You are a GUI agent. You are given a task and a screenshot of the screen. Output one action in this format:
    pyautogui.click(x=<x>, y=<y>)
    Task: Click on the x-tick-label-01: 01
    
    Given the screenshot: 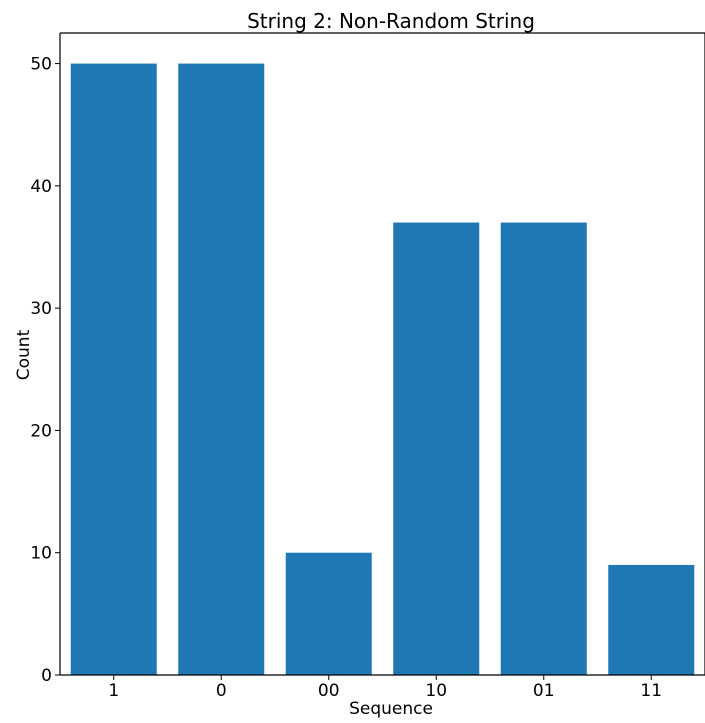 What is the action you would take?
    pyautogui.click(x=544, y=691)
    